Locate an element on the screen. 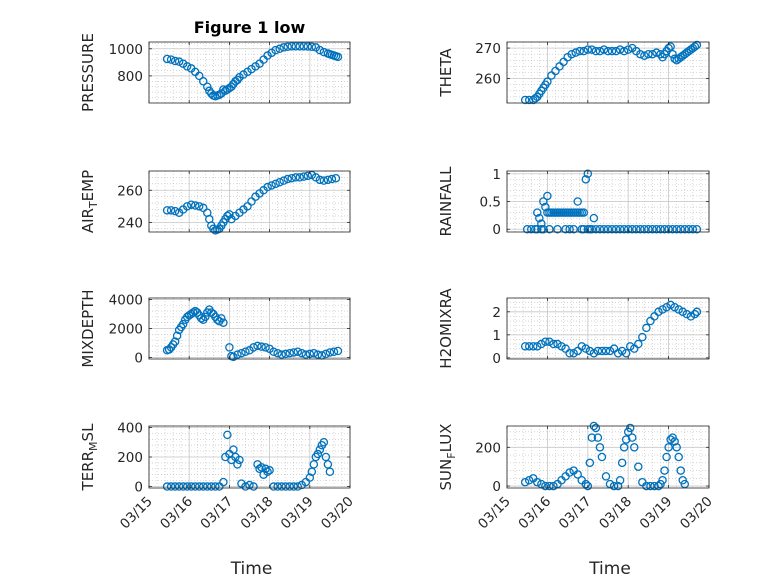 This screenshot has height=583, width=778. subplot-5: 0 2000 4000 MIXDEPTH is located at coordinates (215, 328).